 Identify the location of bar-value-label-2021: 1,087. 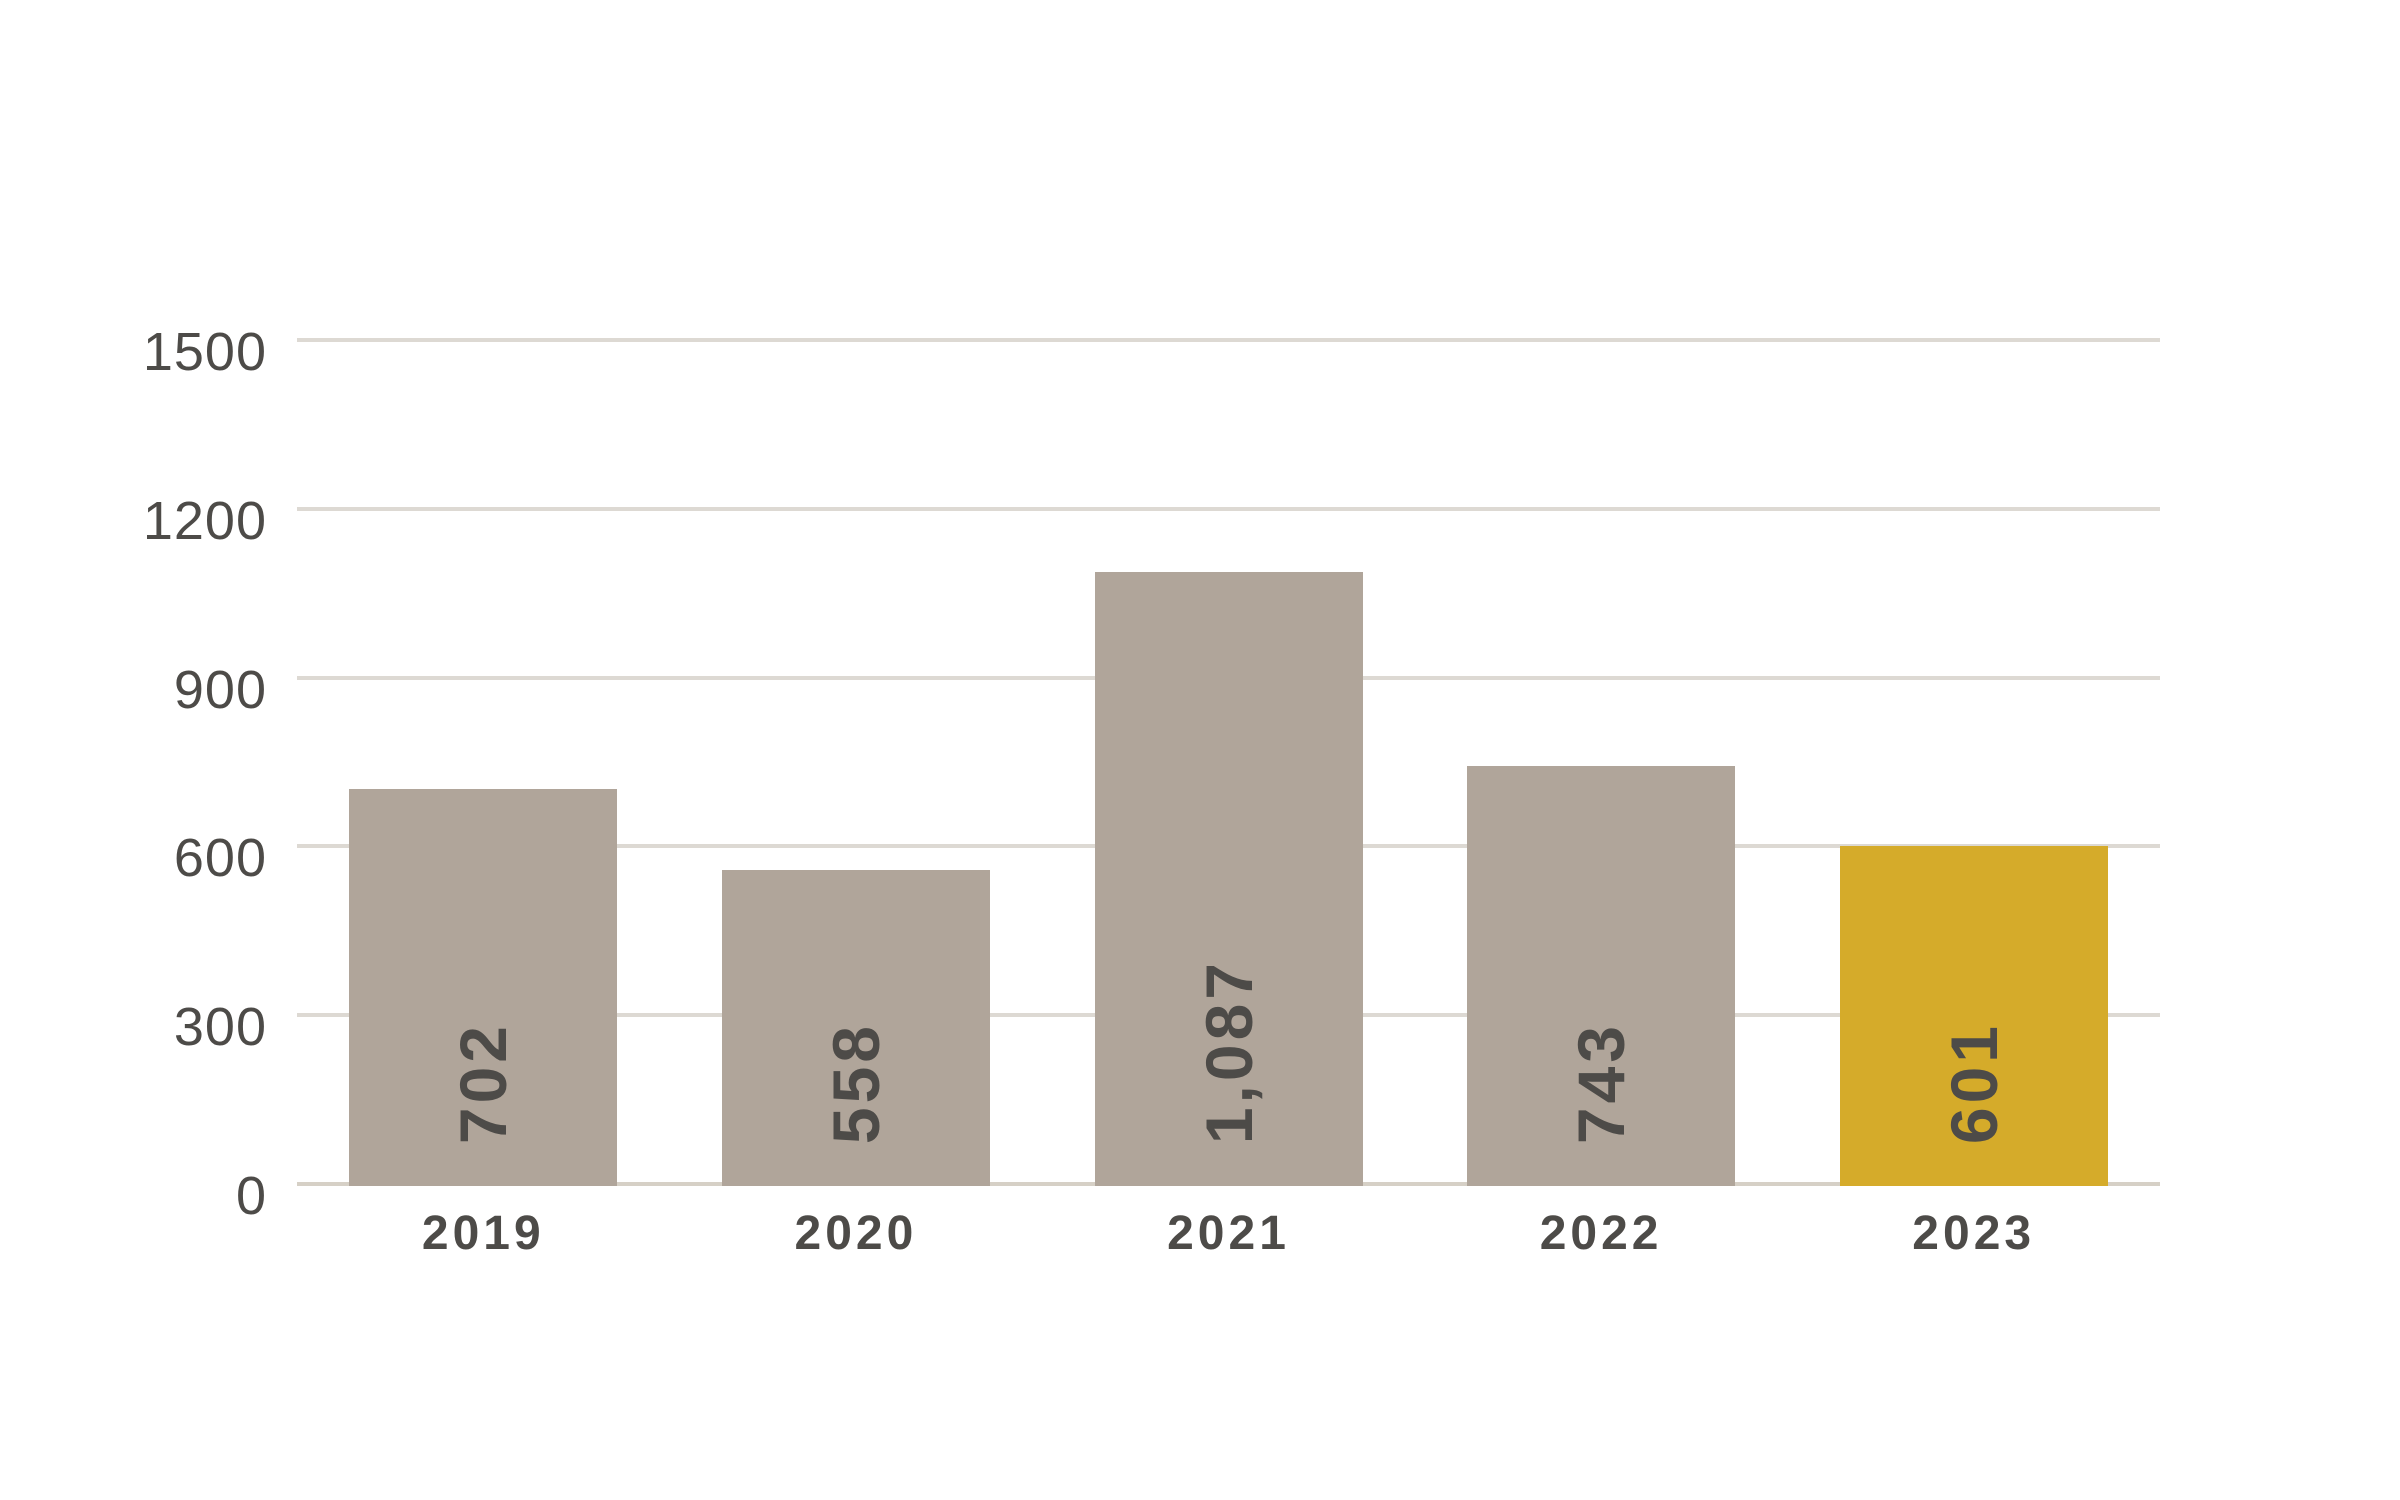
(1228, 1051).